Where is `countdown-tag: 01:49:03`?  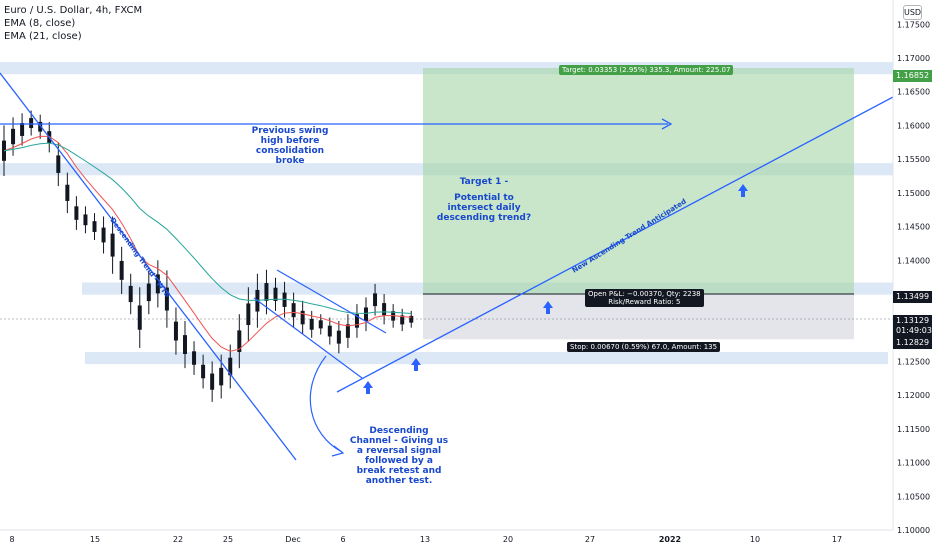 countdown-tag: 01:49:03 is located at coordinates (912, 331).